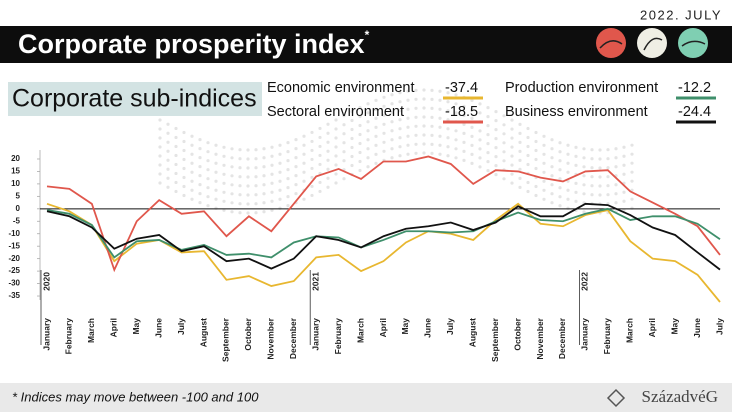  I want to click on y-tick-label: -30, so click(14, 283).